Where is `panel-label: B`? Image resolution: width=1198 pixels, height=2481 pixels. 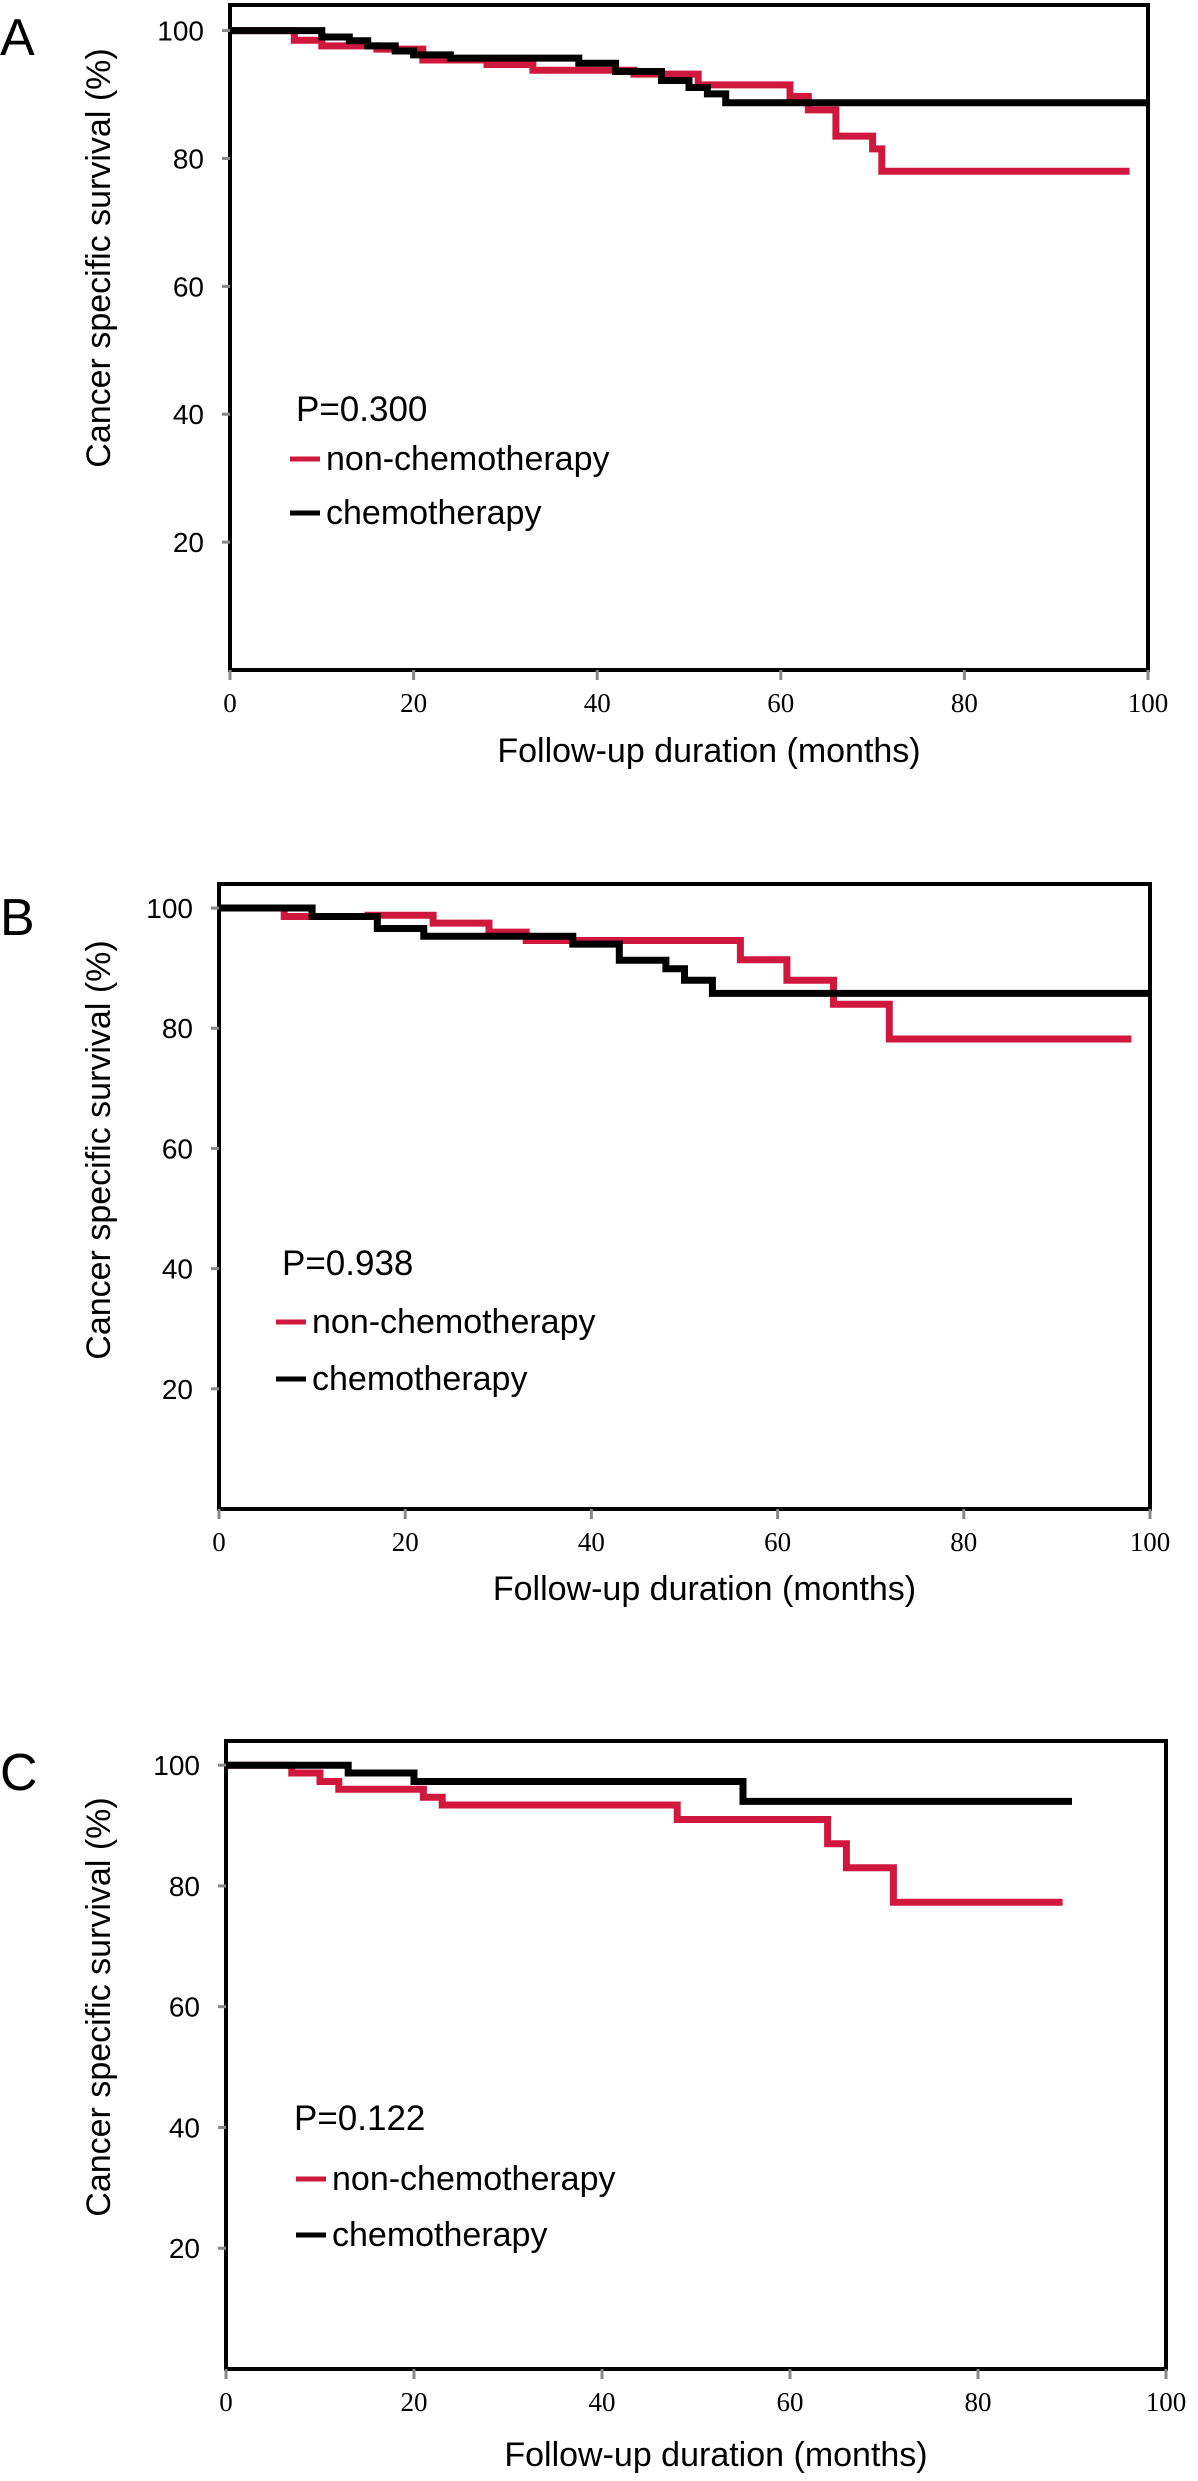 panel-label: B is located at coordinates (17, 918).